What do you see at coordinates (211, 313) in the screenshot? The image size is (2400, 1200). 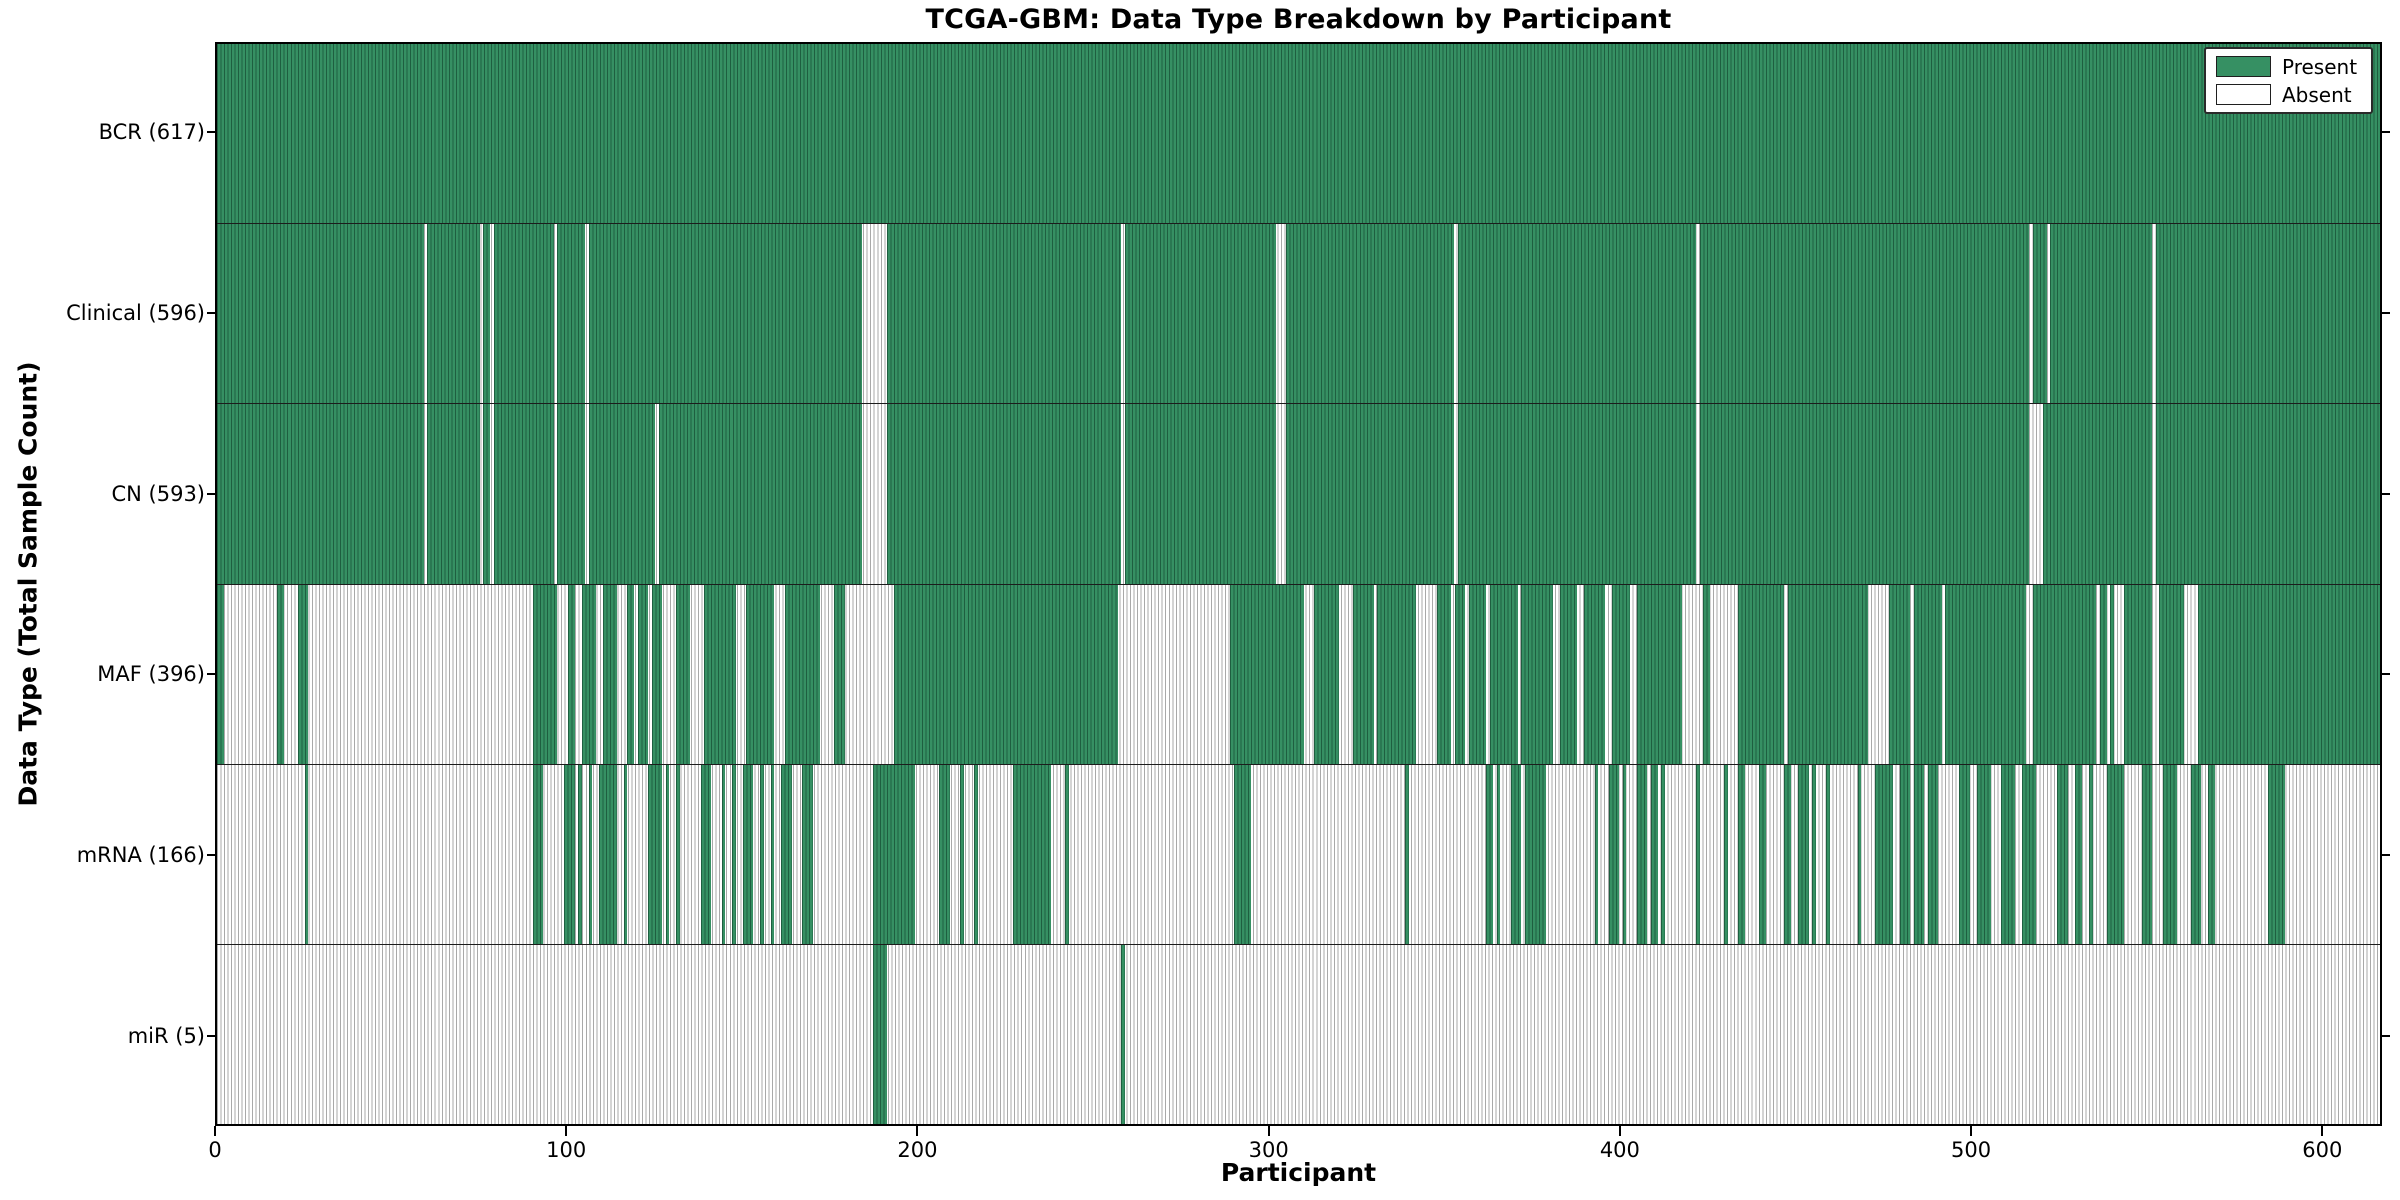 I see `y-tick-mark` at bounding box center [211, 313].